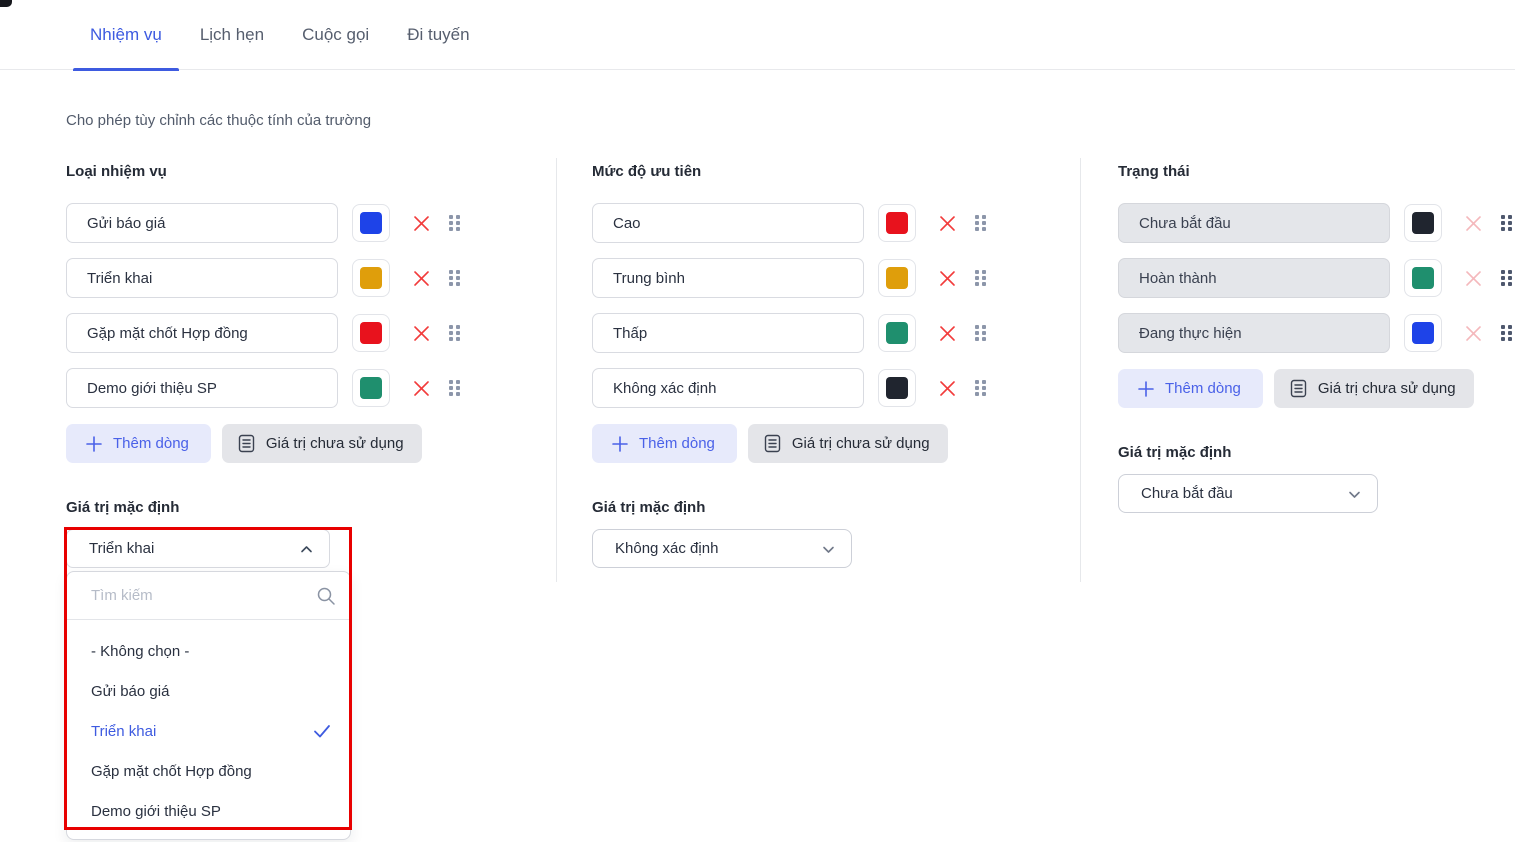 Image resolution: width=1515 pixels, height=842 pixels. What do you see at coordinates (757, 35) in the screenshot?
I see `tab-bar: Nhiệm vụ Lịch hẹn Cuộc gọi Đi tuyến` at bounding box center [757, 35].